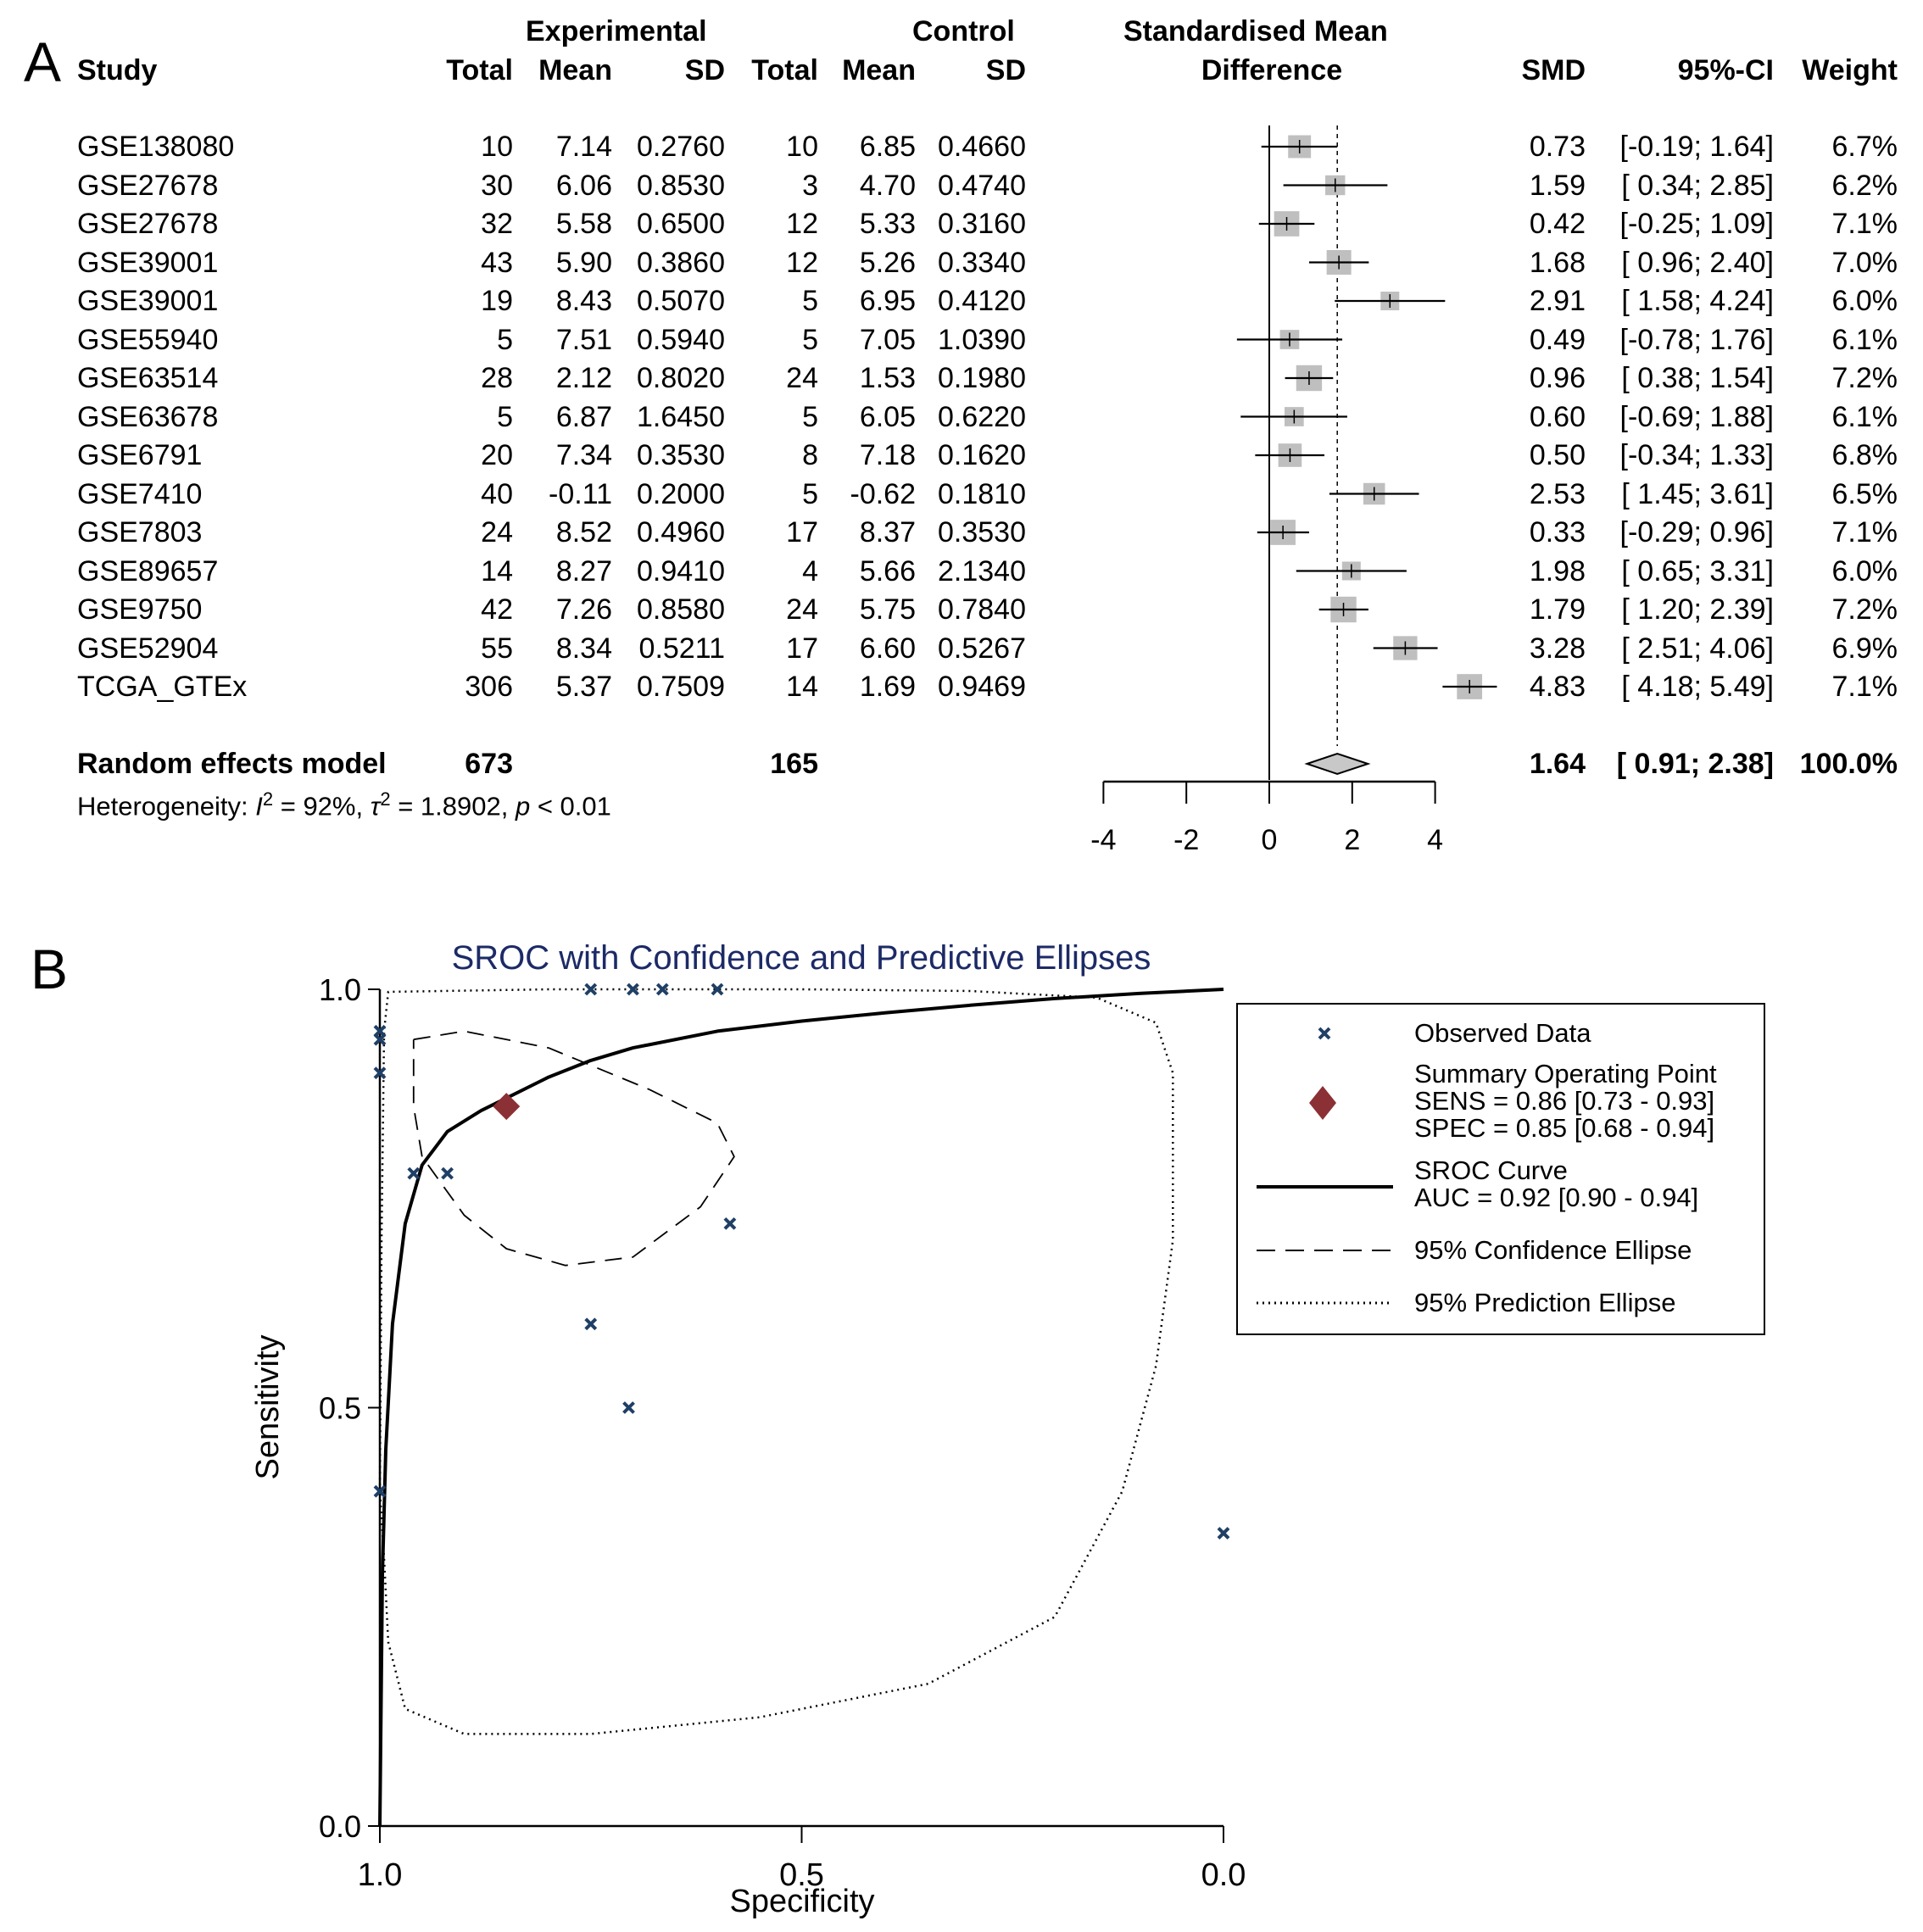  What do you see at coordinates (681, 301) in the screenshot?
I see `cell-exp-sd: 0.5070` at bounding box center [681, 301].